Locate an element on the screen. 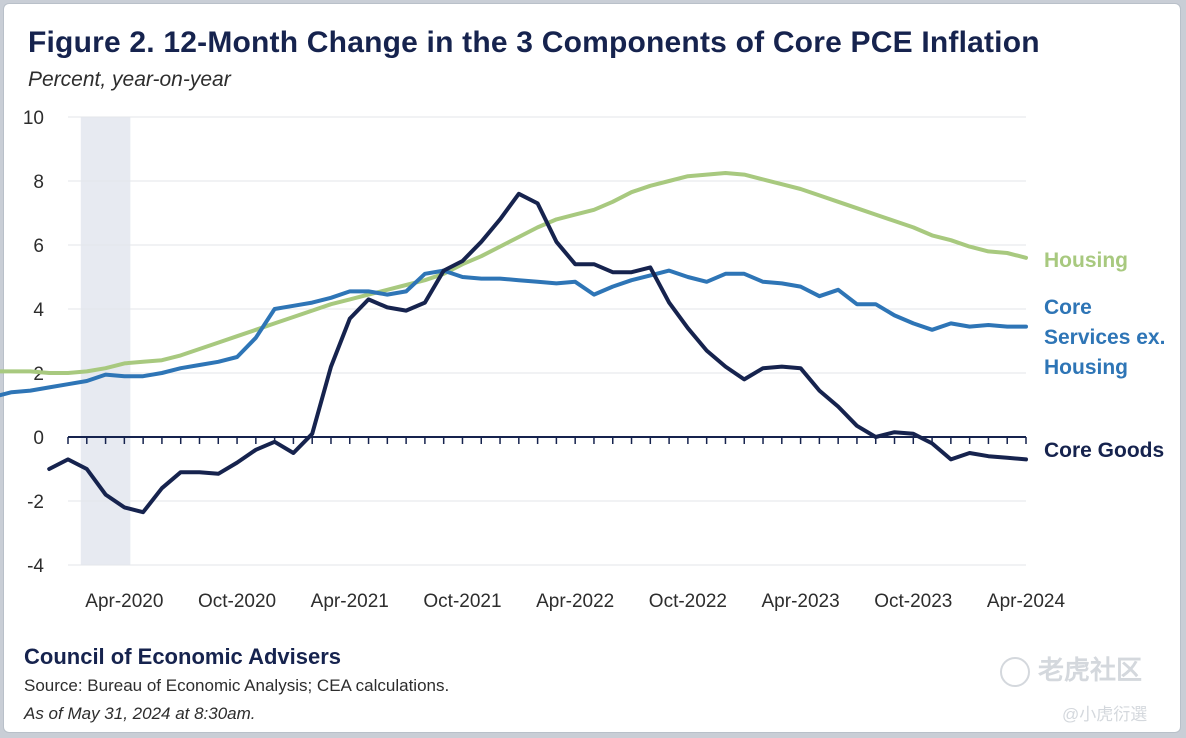  y-tick-label: 8 is located at coordinates (38, 182).